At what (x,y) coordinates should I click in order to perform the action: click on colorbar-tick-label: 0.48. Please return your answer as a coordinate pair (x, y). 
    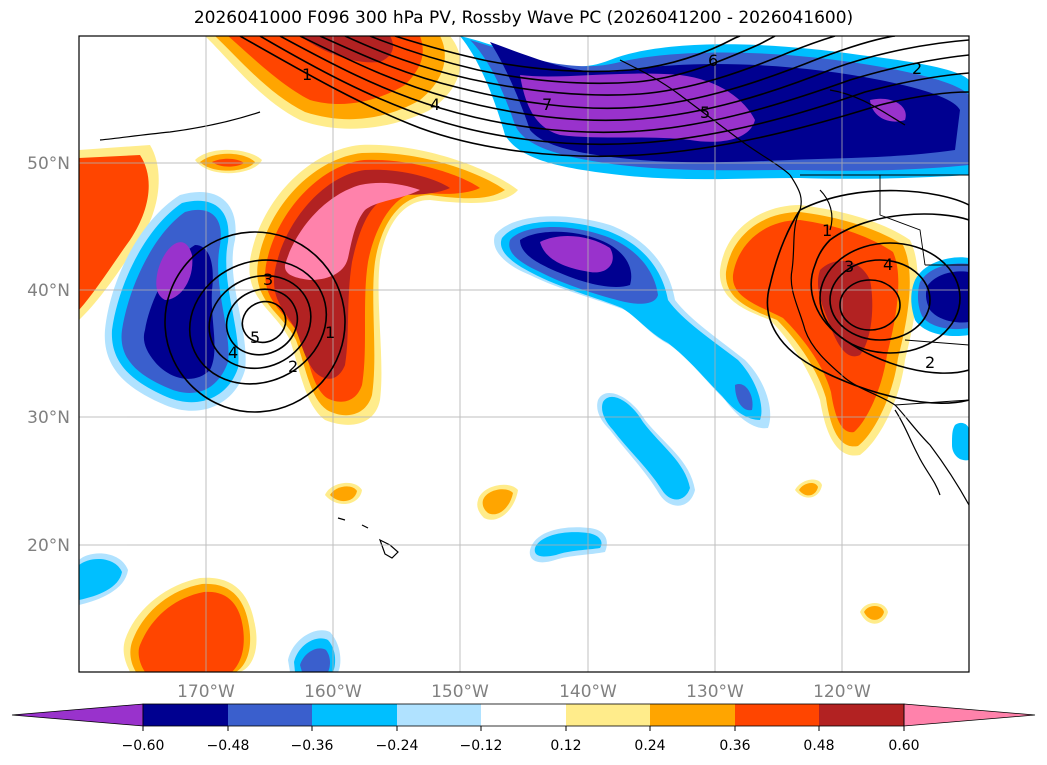
    Looking at the image, I should click on (818, 746).